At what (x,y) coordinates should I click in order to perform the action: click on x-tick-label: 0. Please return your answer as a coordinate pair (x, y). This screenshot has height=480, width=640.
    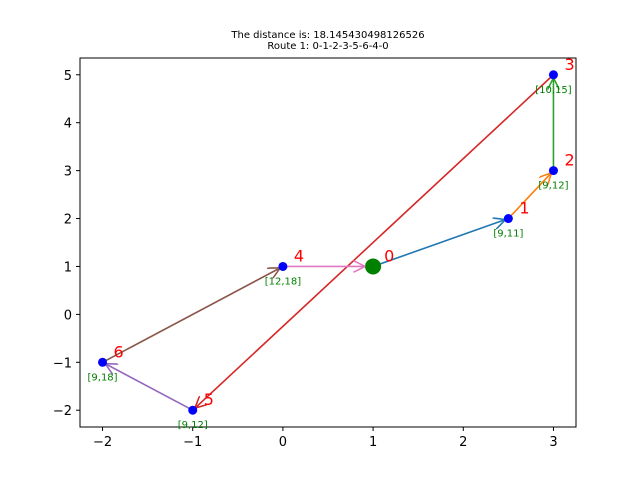
    Looking at the image, I should click on (283, 442).